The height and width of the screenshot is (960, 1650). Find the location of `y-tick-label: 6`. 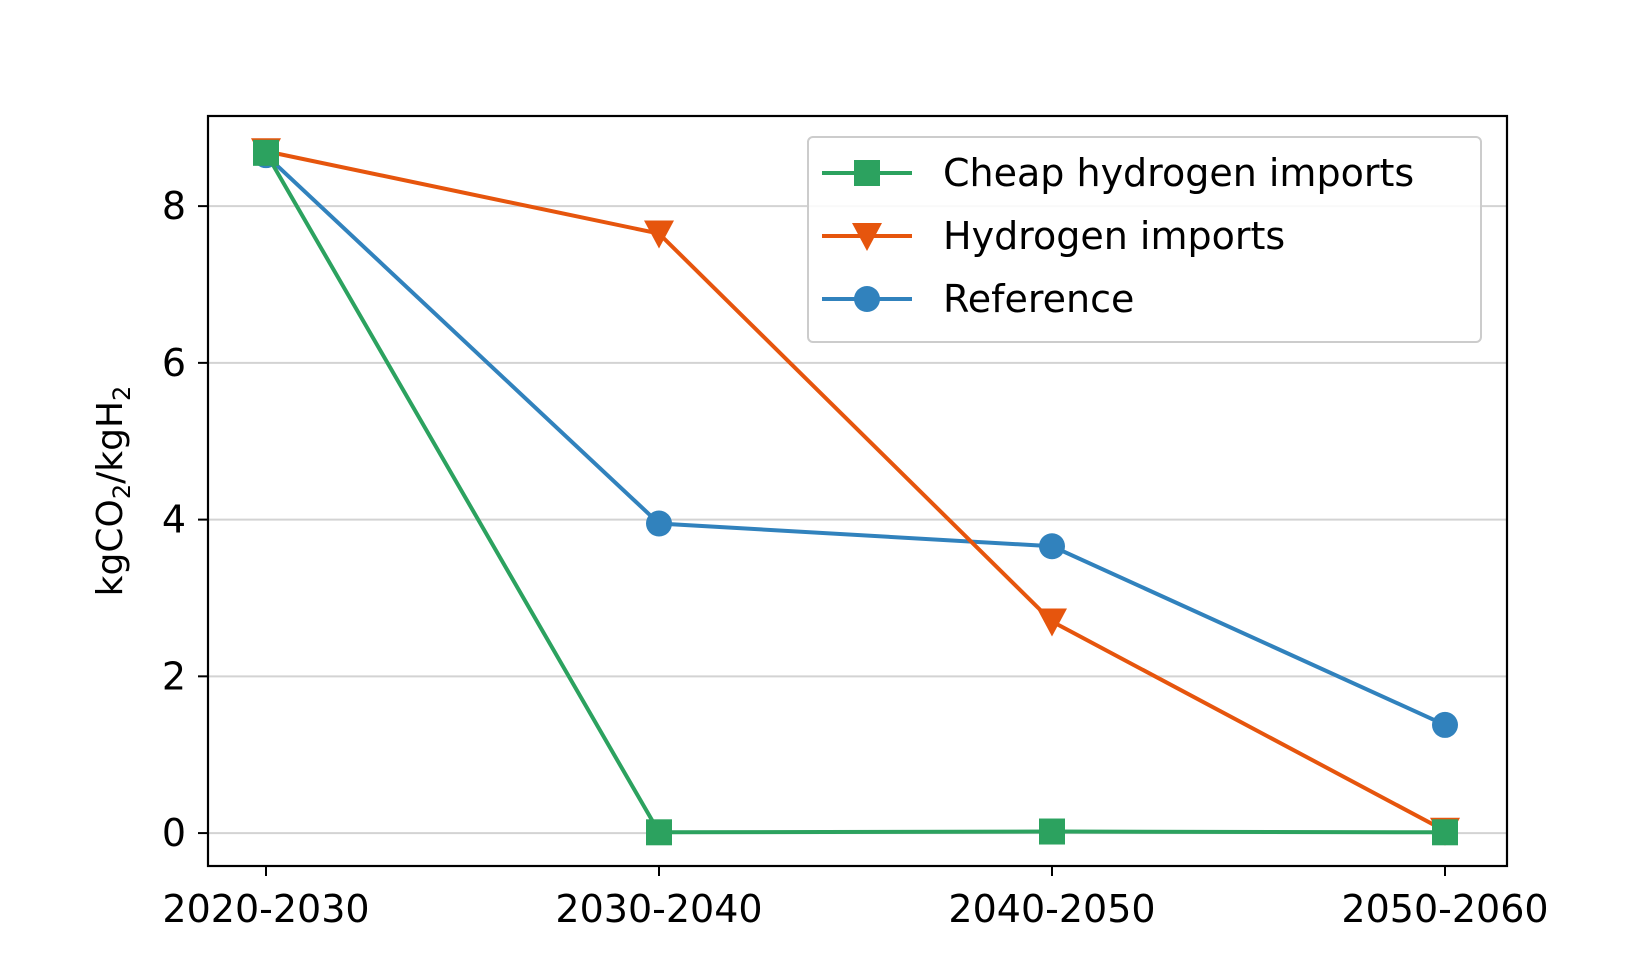

y-tick-label: 6 is located at coordinates (174, 363).